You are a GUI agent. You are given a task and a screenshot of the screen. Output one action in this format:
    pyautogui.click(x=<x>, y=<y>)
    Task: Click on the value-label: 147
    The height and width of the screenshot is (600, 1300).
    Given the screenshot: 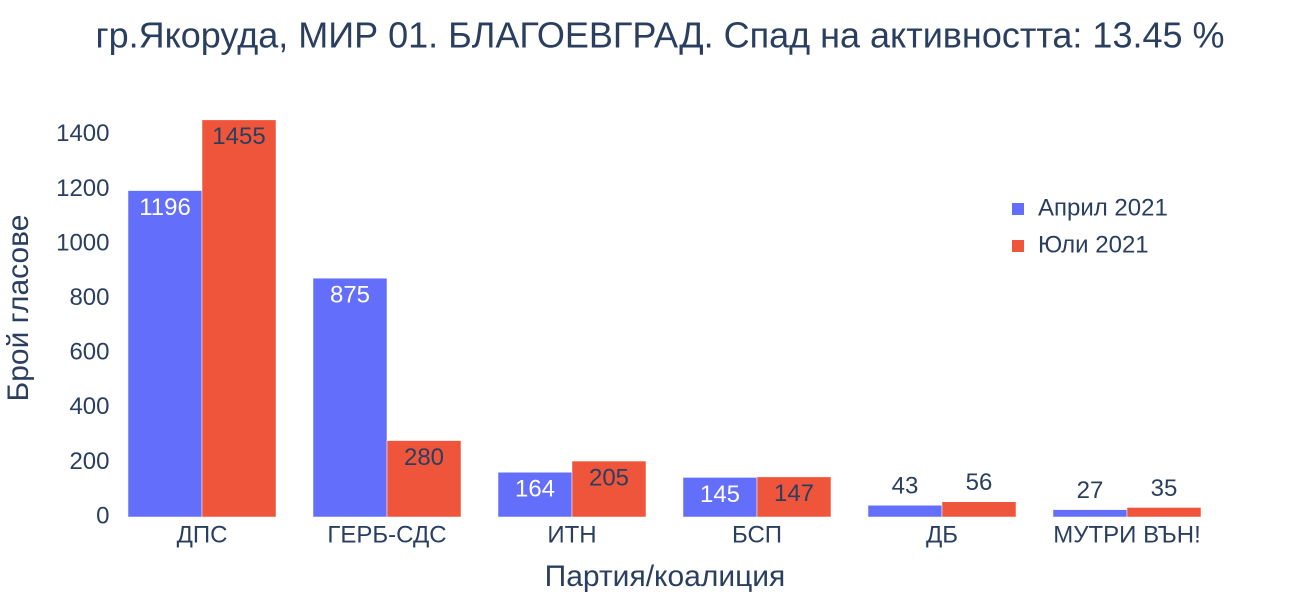 What is the action you would take?
    pyautogui.click(x=794, y=493)
    